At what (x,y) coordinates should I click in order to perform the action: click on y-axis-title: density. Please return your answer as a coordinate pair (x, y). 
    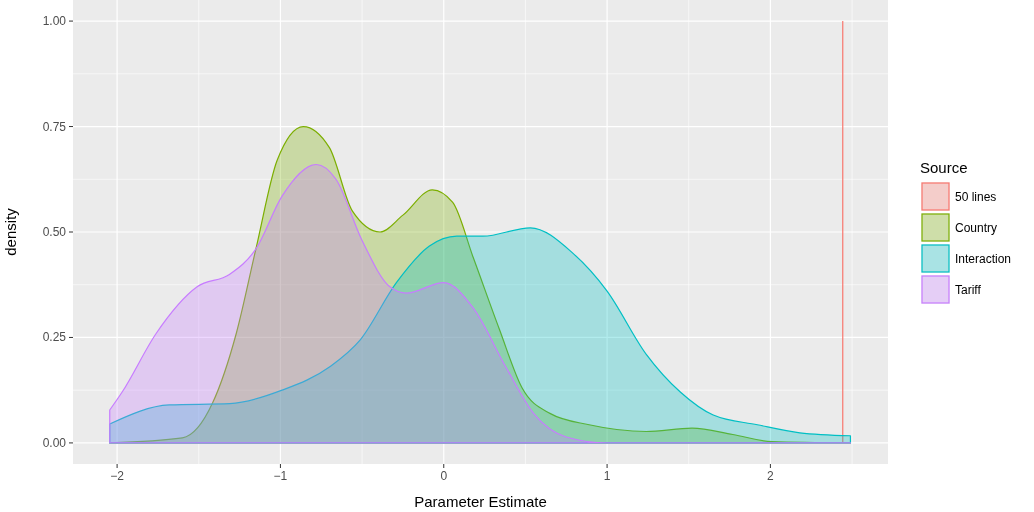
    Looking at the image, I should click on (10, 231).